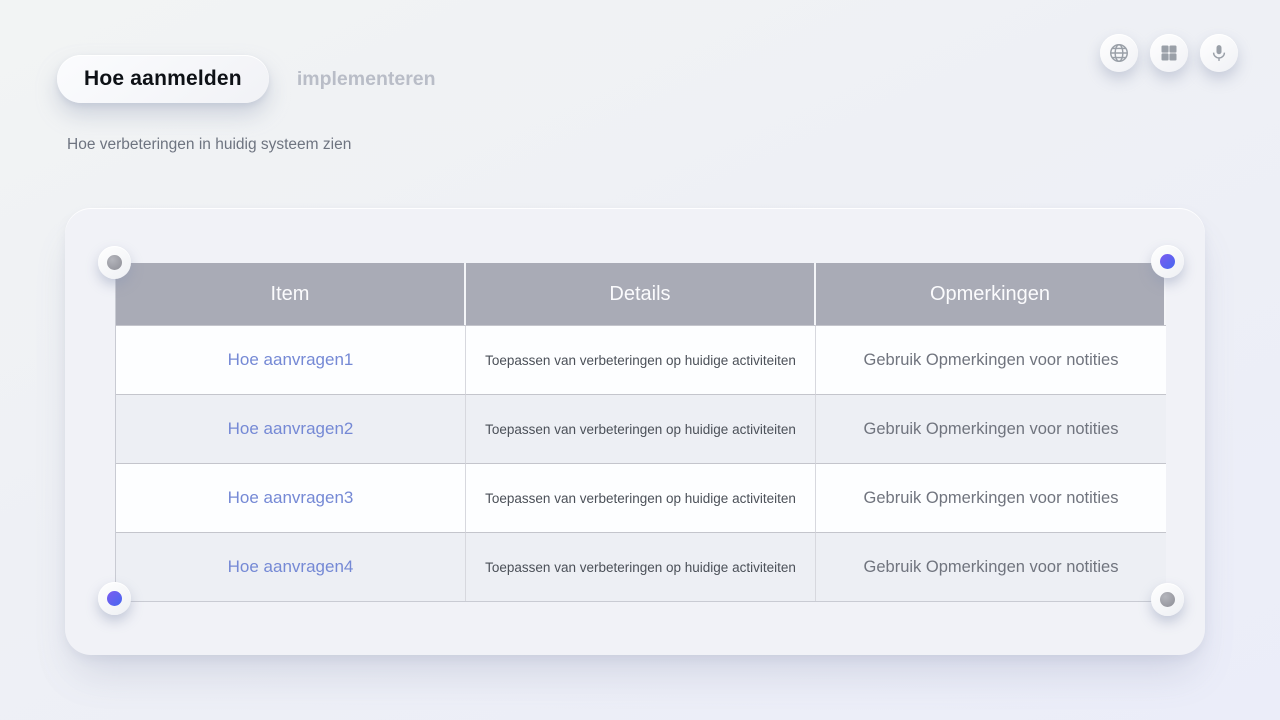 The image size is (1280, 720). I want to click on resize-handle-bottom-left, so click(114, 598).